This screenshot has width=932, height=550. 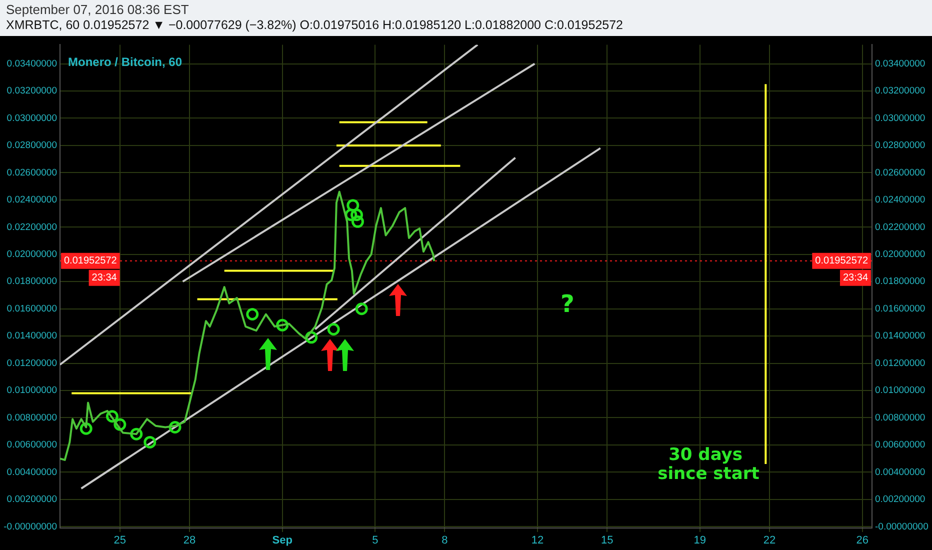 I want to click on y-tick-label: 0.01400000, so click(x=31, y=336).